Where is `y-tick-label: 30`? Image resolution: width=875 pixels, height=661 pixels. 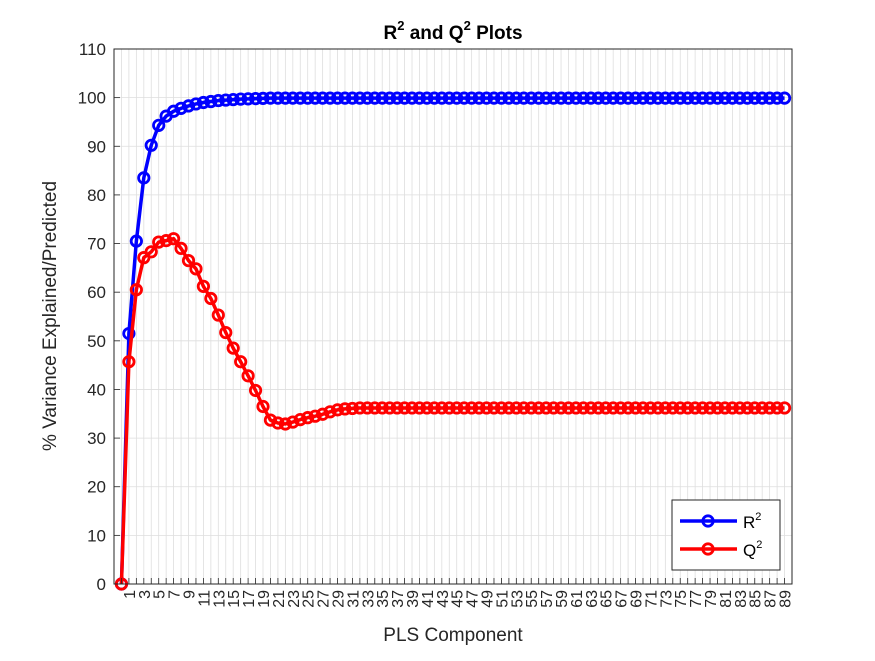
y-tick-label: 30 is located at coordinates (96, 438).